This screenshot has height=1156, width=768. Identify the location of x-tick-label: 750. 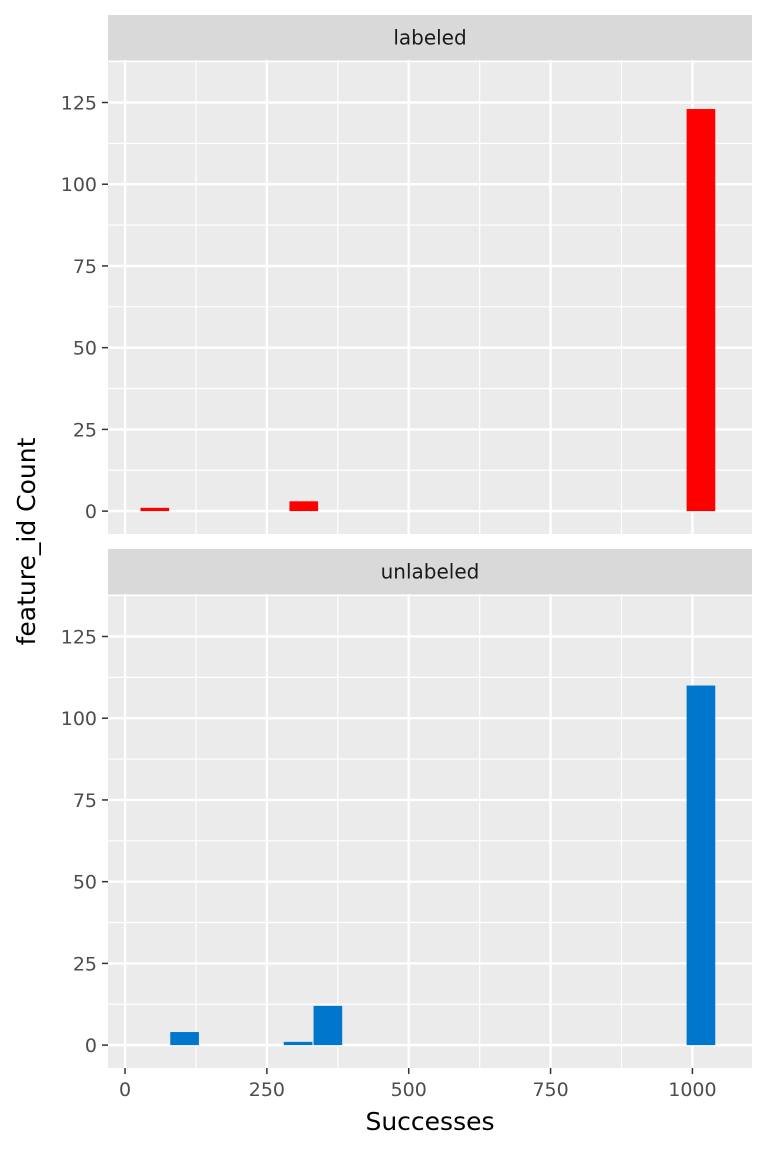
(550, 1090).